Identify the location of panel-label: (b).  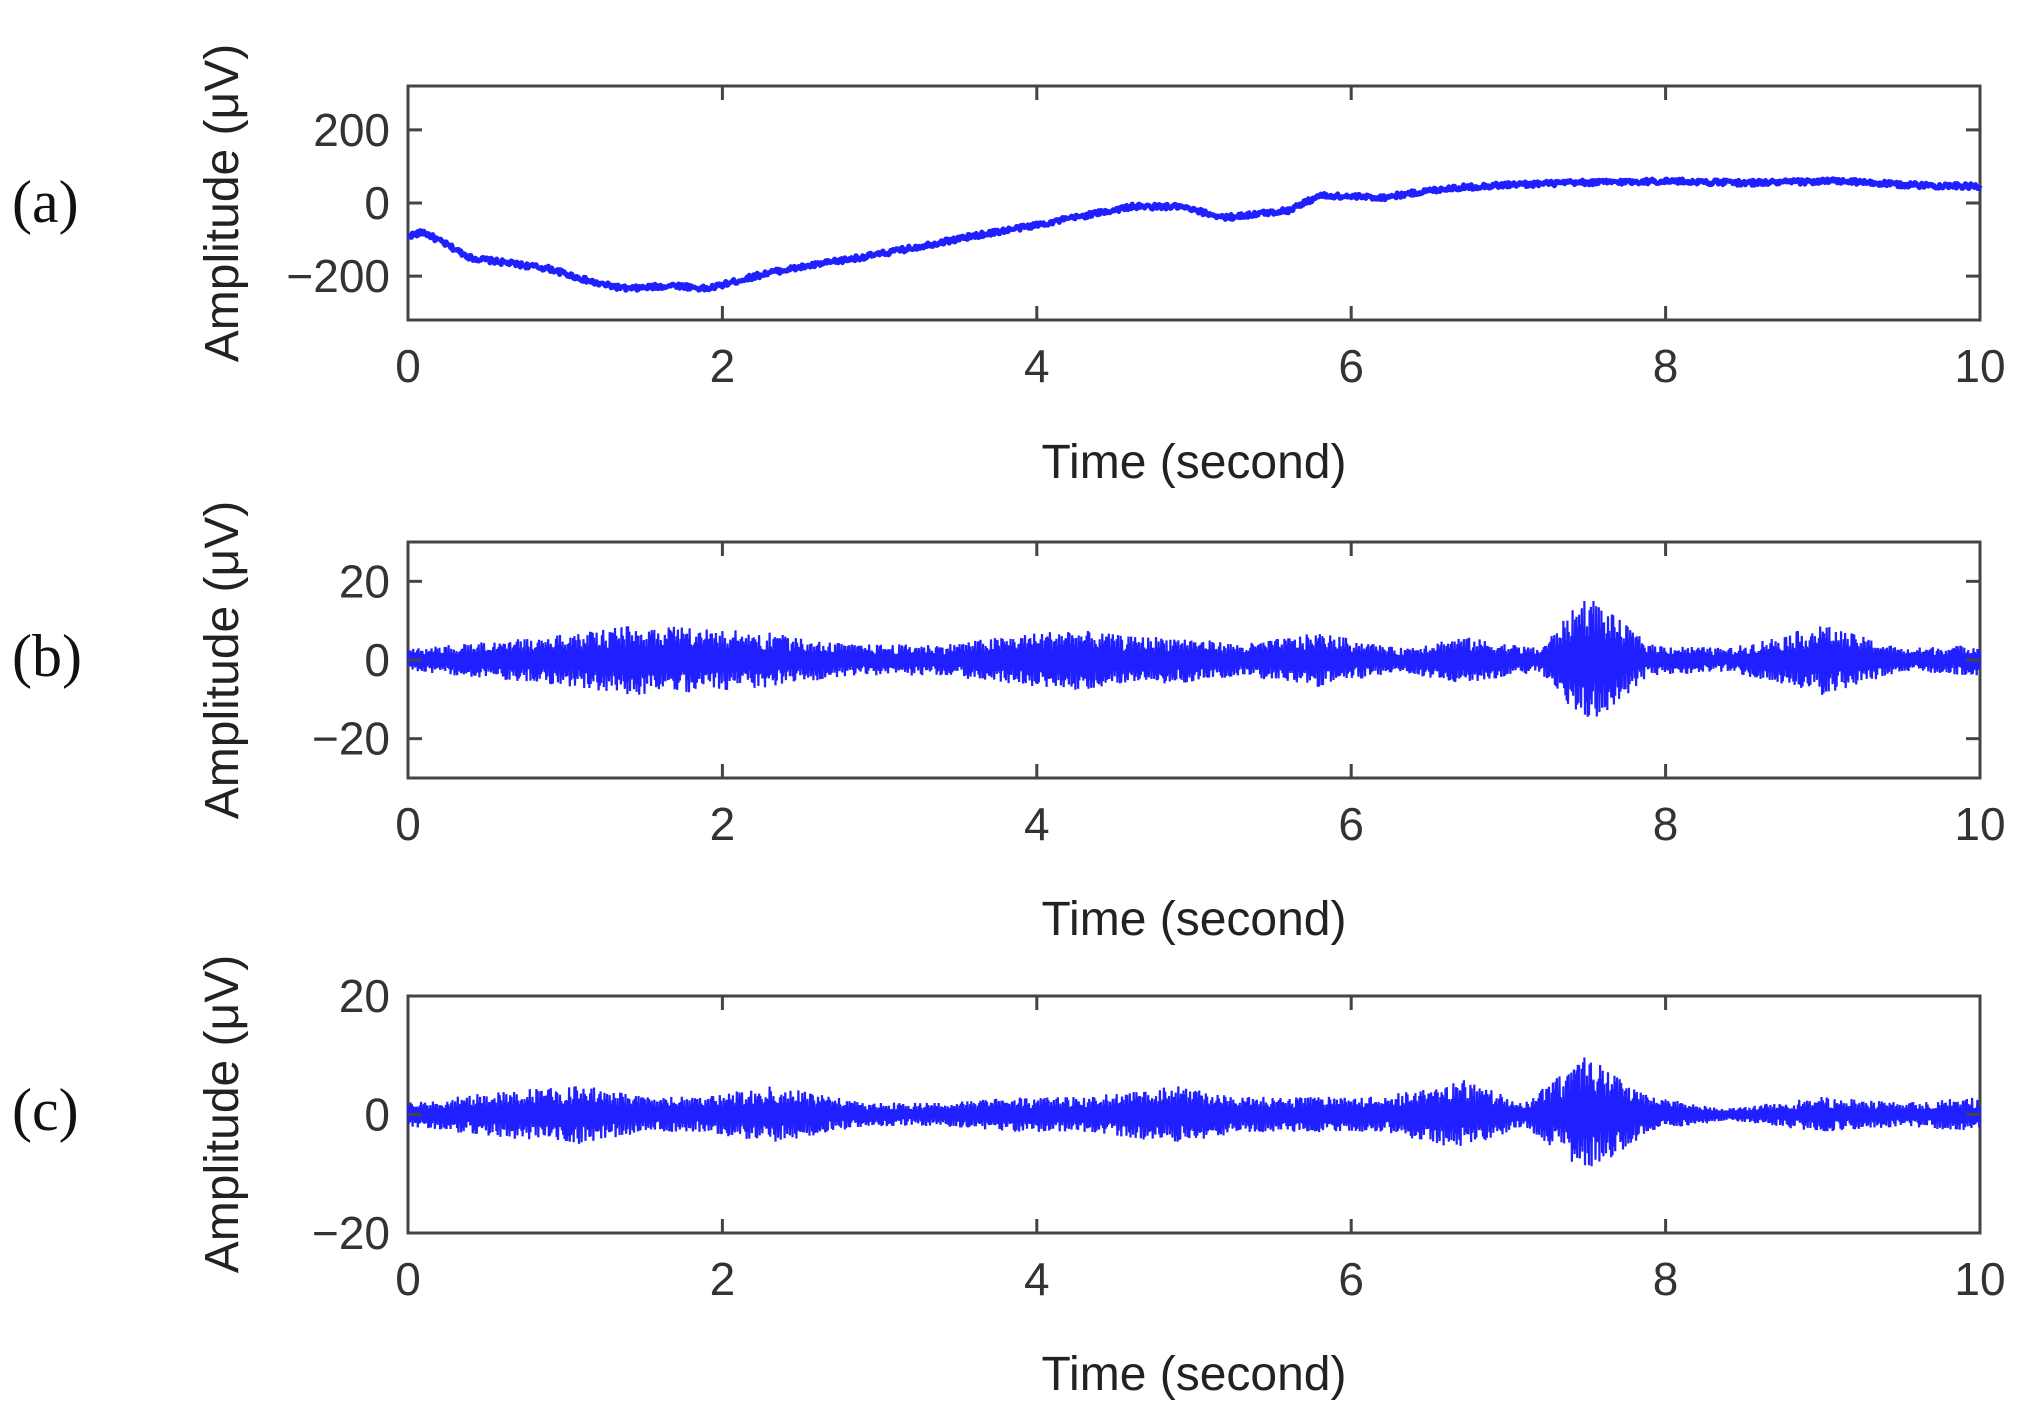
(47, 656).